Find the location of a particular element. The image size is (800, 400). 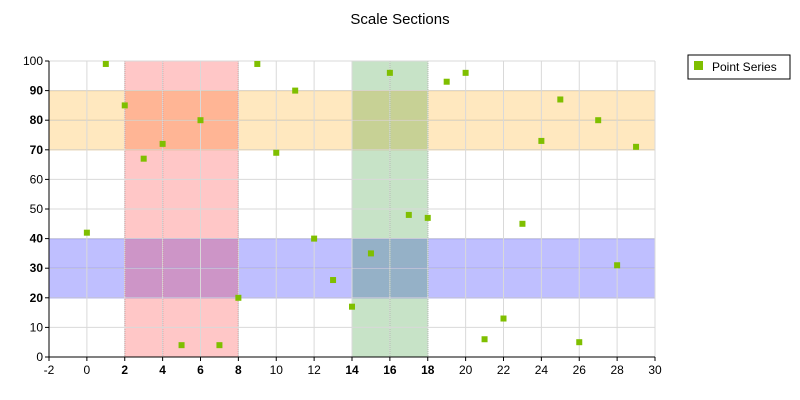

x-tick-labels: -2 0 2 4 6 8 10 12 14 16 18 20 22 24 26 28 30 is located at coordinates (353, 370).